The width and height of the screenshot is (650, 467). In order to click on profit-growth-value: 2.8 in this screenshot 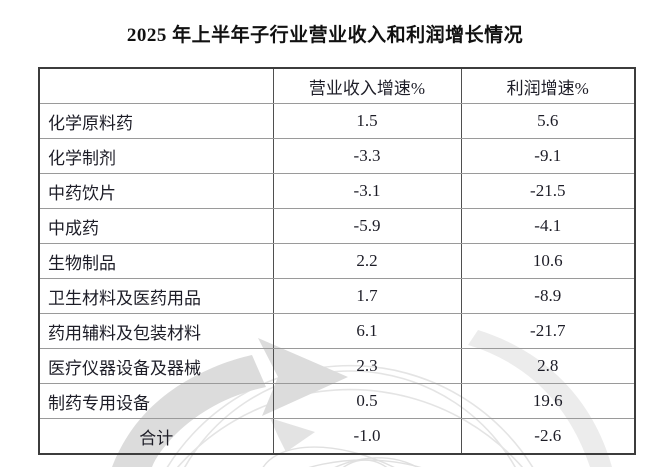, I will do `click(548, 366)`.